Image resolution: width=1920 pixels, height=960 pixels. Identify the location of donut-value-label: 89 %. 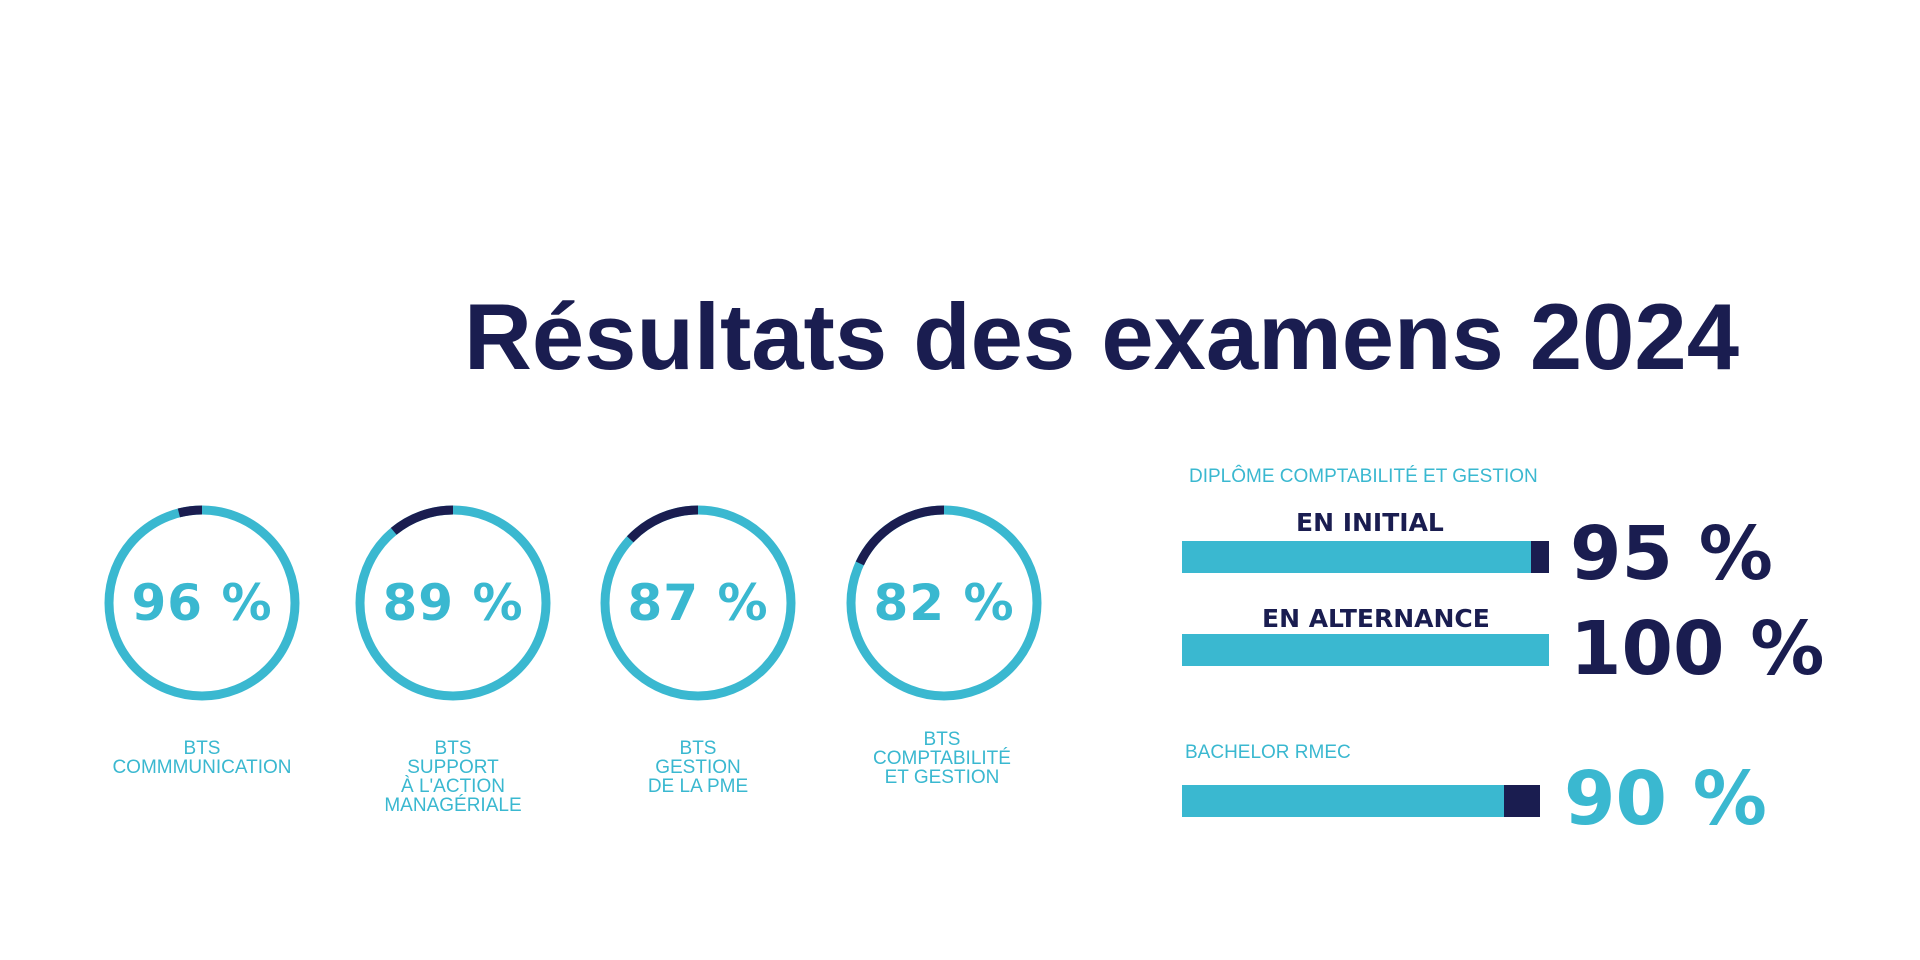
(453, 603).